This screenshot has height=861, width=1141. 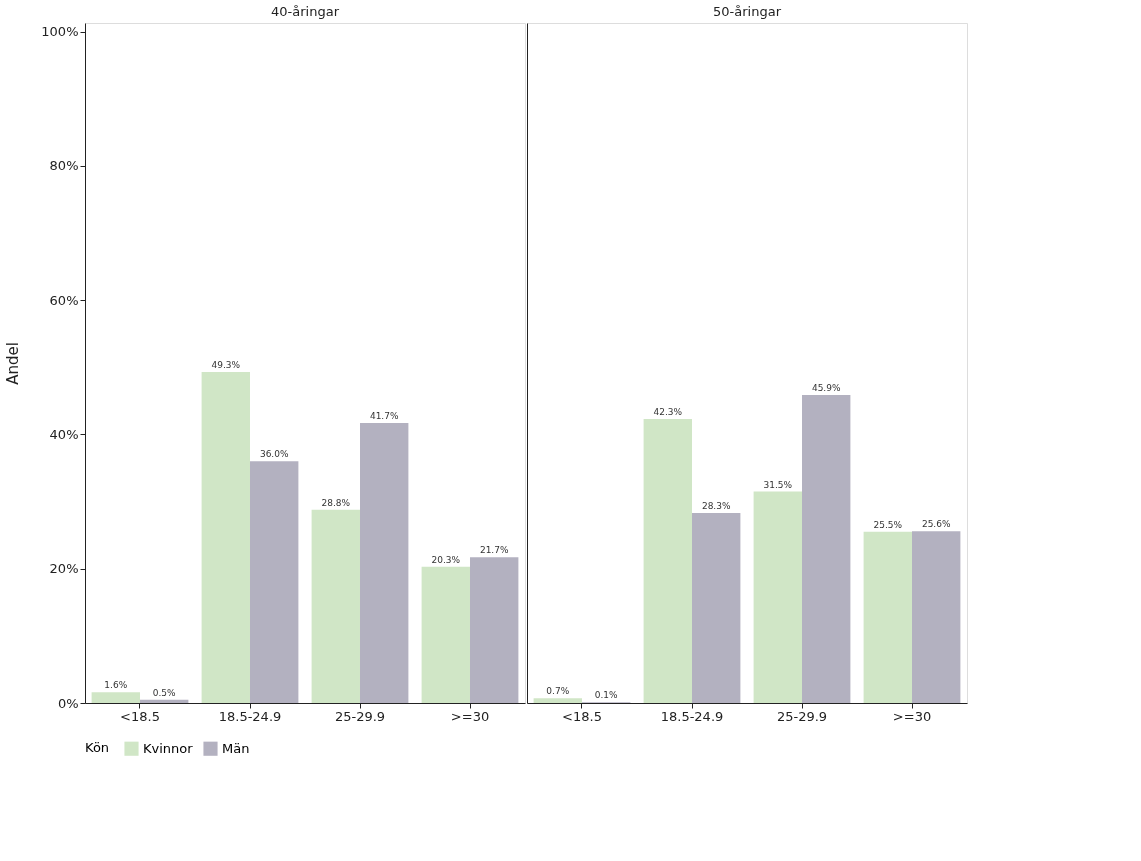 What do you see at coordinates (64, 569) in the screenshot?
I see `y-tick-label: 20%` at bounding box center [64, 569].